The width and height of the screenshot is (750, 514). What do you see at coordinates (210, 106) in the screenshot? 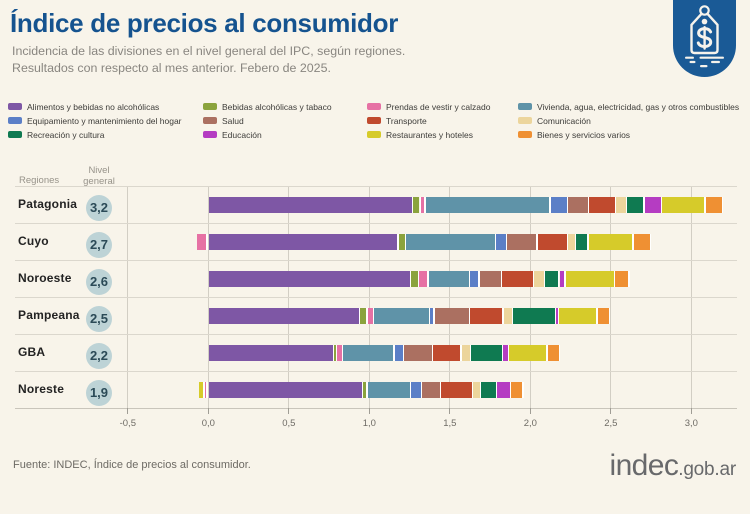
I see `legend-swatch-bebidas-icon` at bounding box center [210, 106].